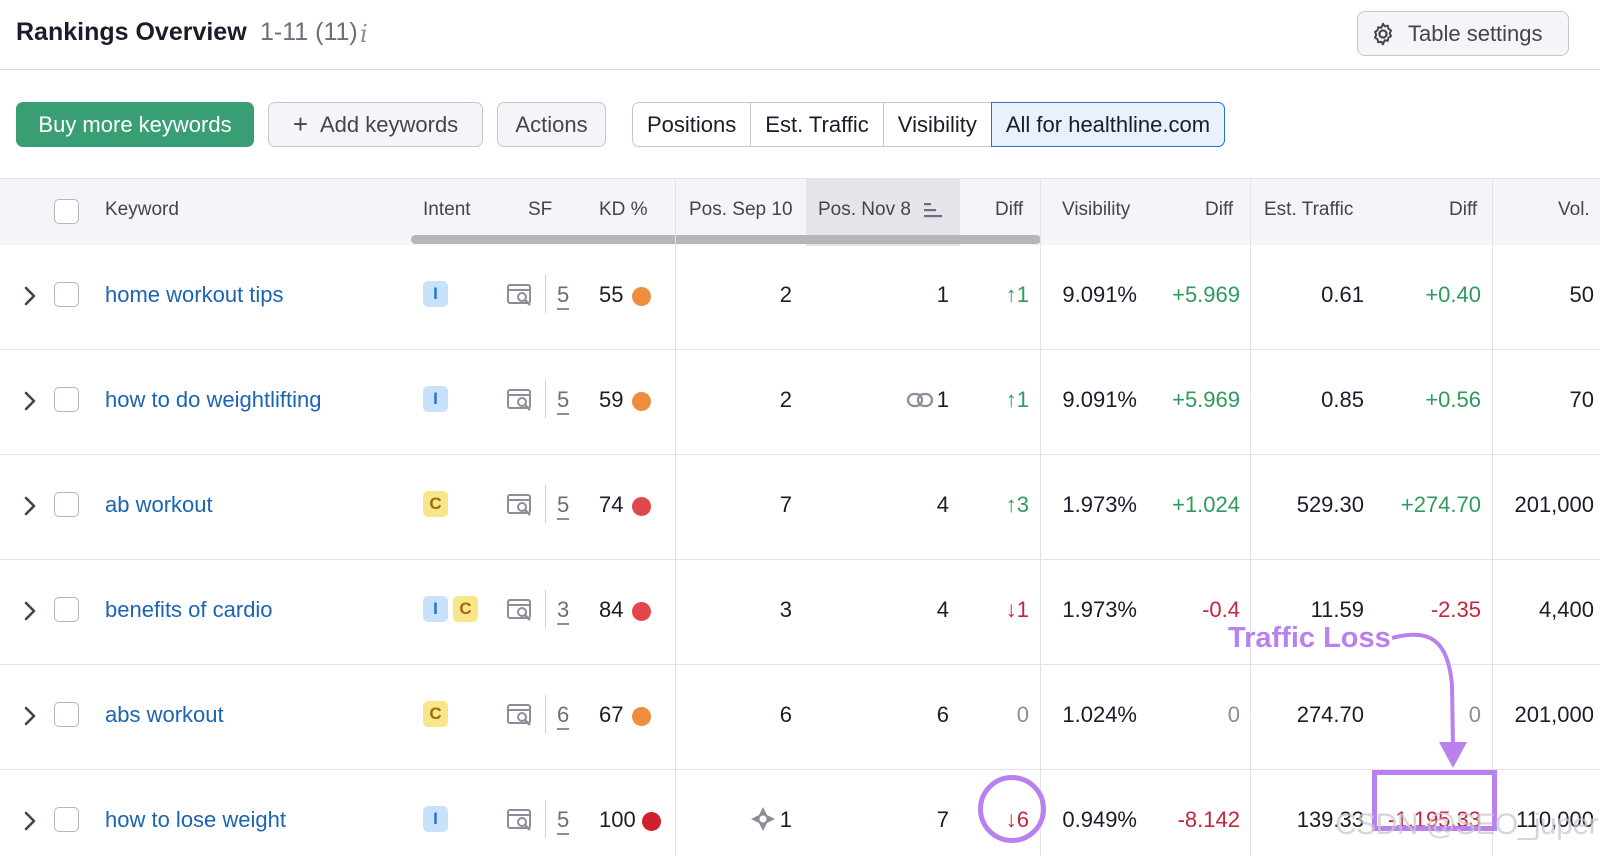 The width and height of the screenshot is (1600, 856). I want to click on col-visibility: Visibility, so click(1096, 209).